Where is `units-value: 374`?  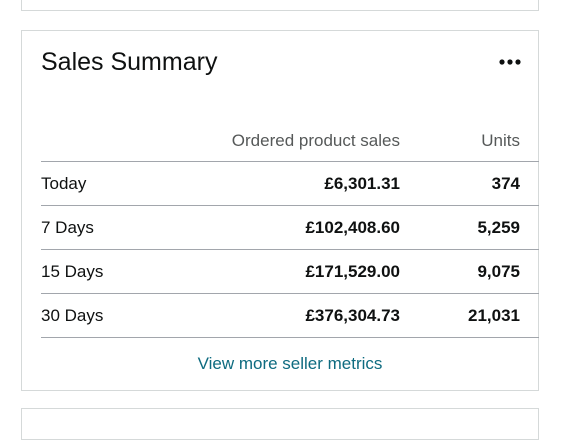
units-value: 374 is located at coordinates (505, 183).